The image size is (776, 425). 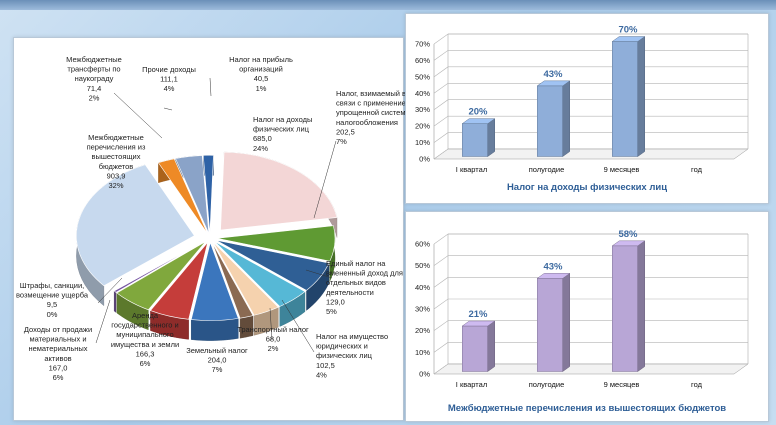 What do you see at coordinates (169, 79) in the screenshot?
I see `pie-slice-label: Прочие доходы 111,1 4%` at bounding box center [169, 79].